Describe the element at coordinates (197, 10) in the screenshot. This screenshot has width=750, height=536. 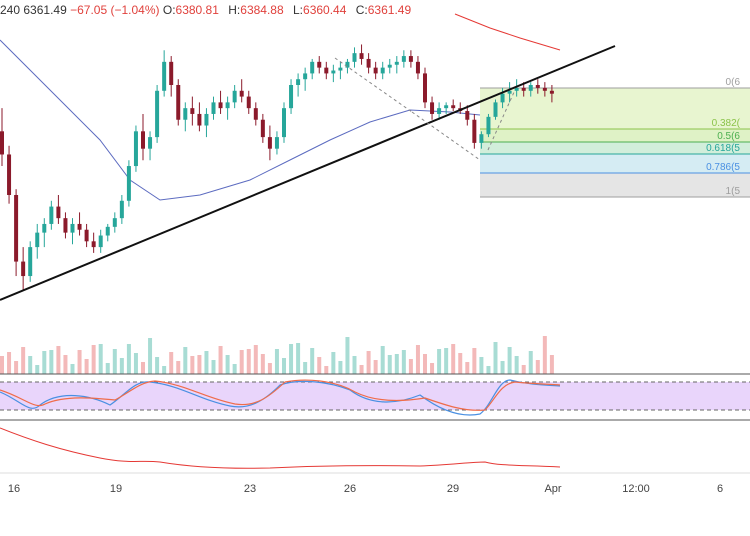
I see `open-value: 6380.81` at that location.